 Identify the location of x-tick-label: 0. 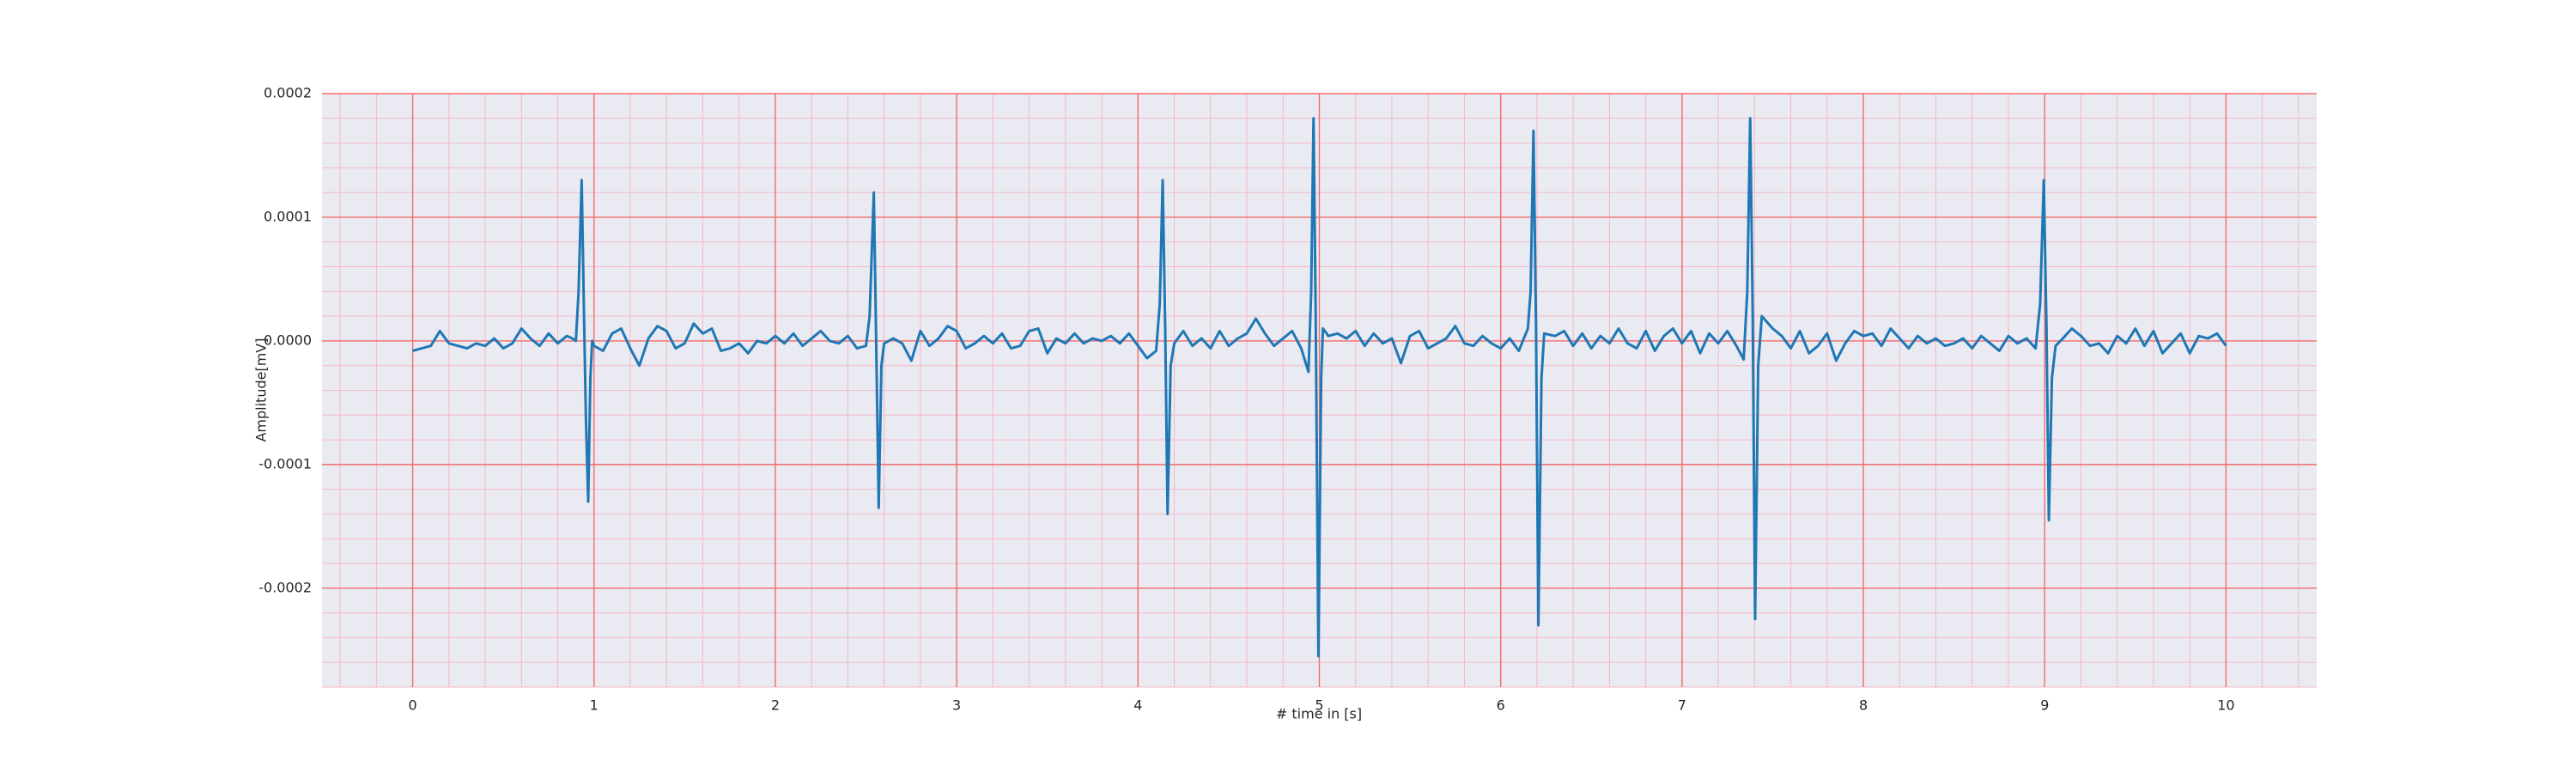
(412, 705).